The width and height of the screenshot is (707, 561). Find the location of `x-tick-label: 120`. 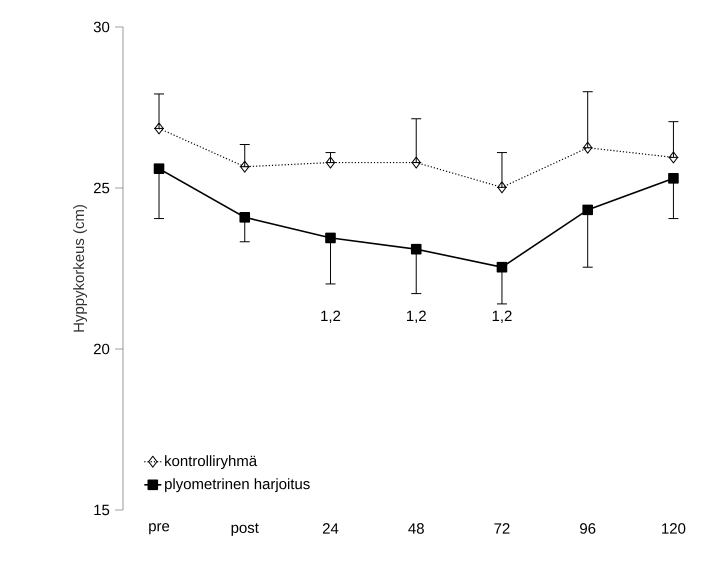

x-tick-label: 120 is located at coordinates (674, 528).